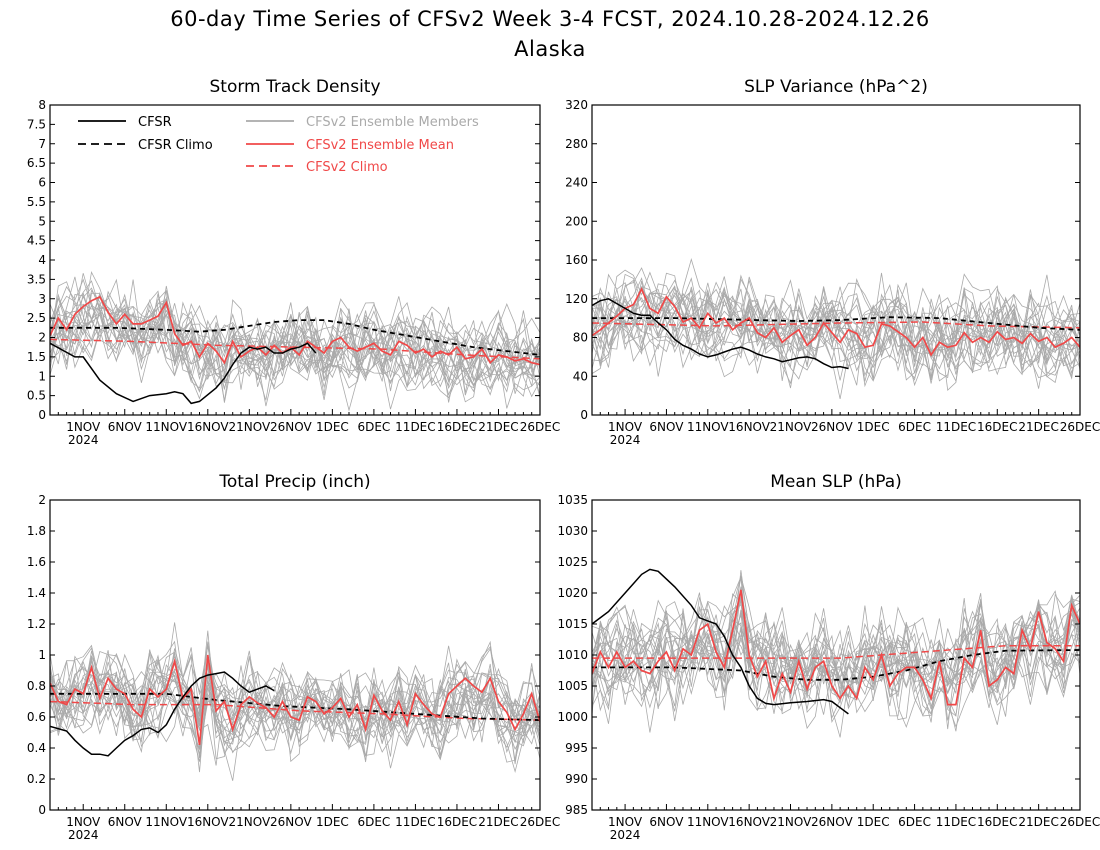  Describe the element at coordinates (576, 299) in the screenshot. I see `y-tick-label: 120` at that location.